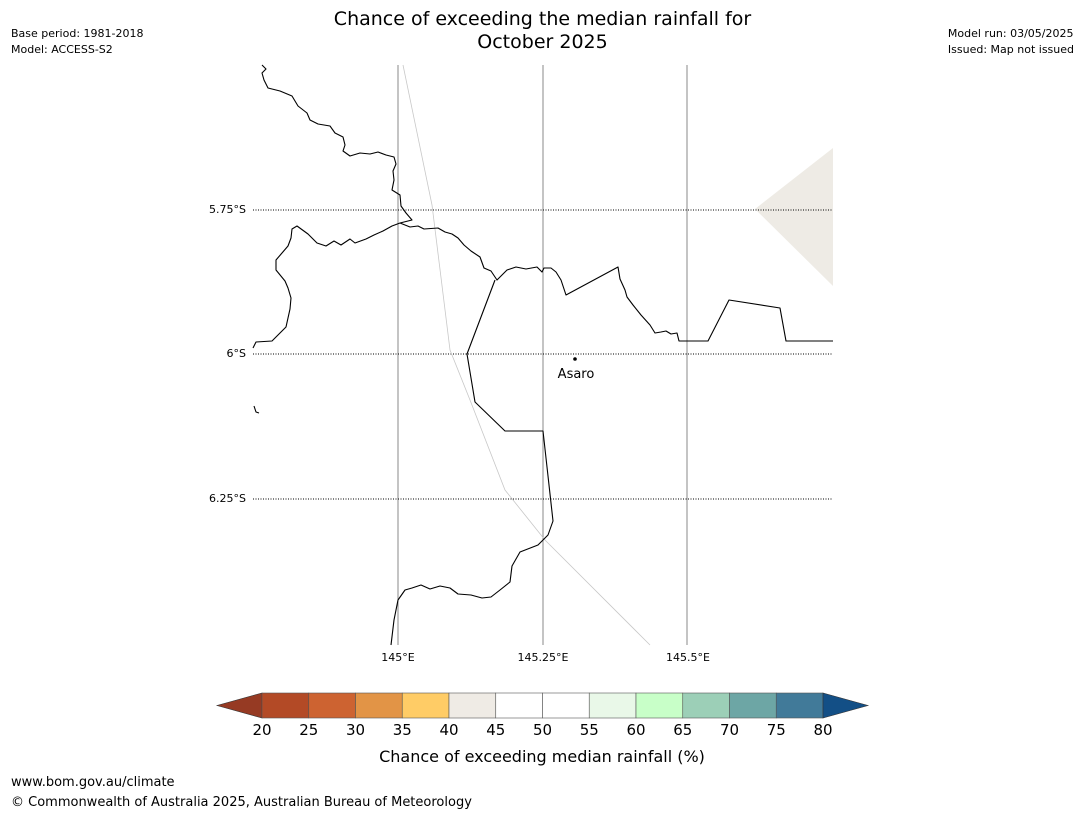 Image resolution: width=1085 pixels, height=816 pixels. Describe the element at coordinates (682, 730) in the screenshot. I see `colorbar-tick-label: 65` at that location.